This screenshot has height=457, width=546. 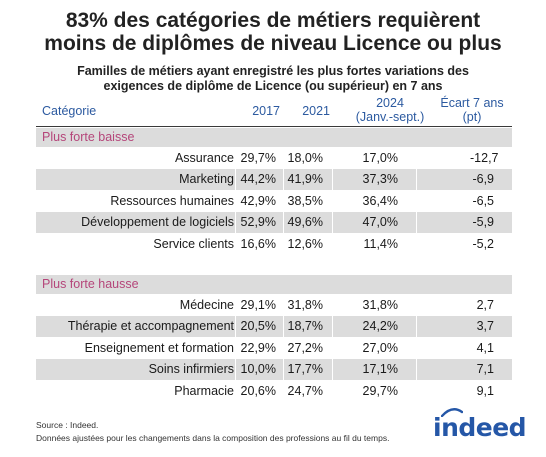 What do you see at coordinates (452, 412) in the screenshot?
I see `logo-arc-icon` at bounding box center [452, 412].